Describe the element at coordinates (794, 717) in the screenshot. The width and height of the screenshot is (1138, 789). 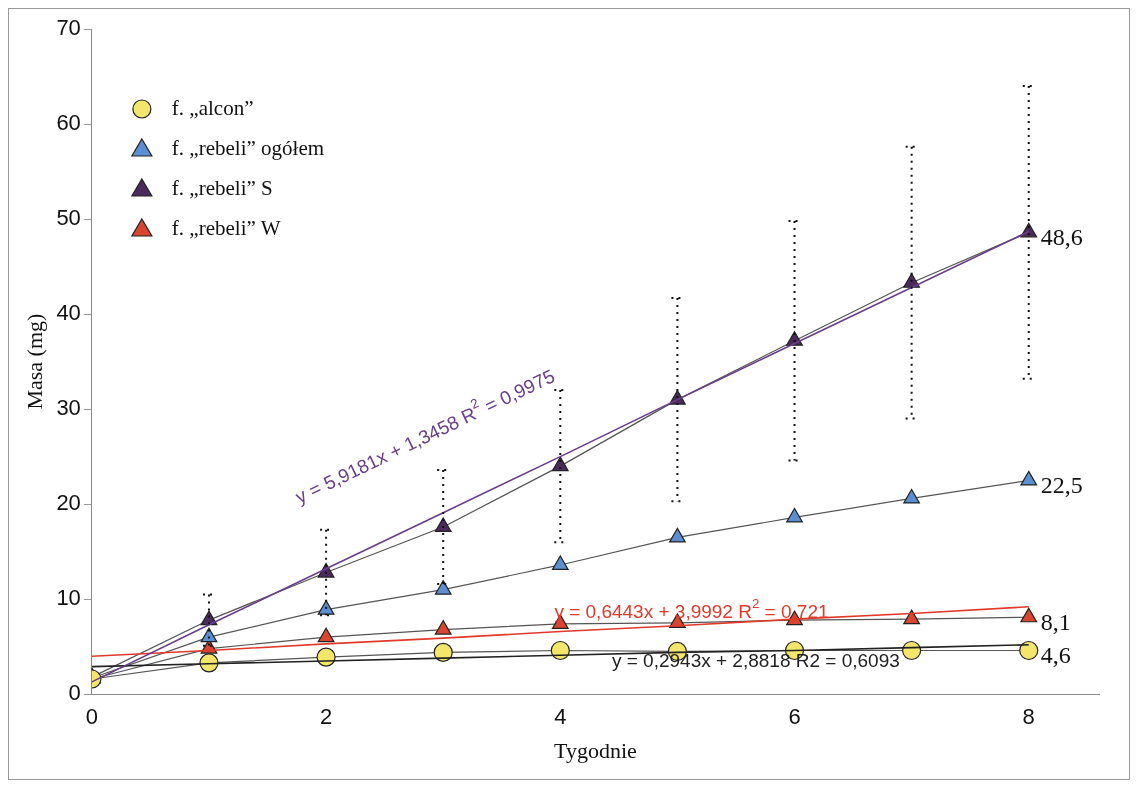
I see `x-tick-label: 6` at that location.